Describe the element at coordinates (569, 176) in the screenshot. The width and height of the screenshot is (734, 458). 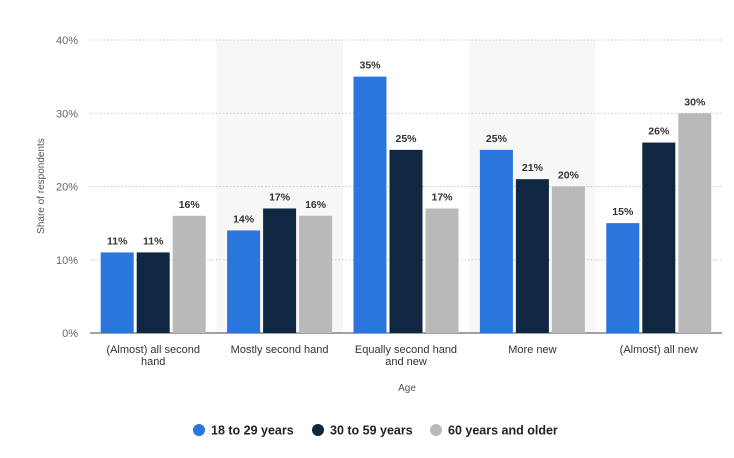
I see `data-label: 20%` at that location.